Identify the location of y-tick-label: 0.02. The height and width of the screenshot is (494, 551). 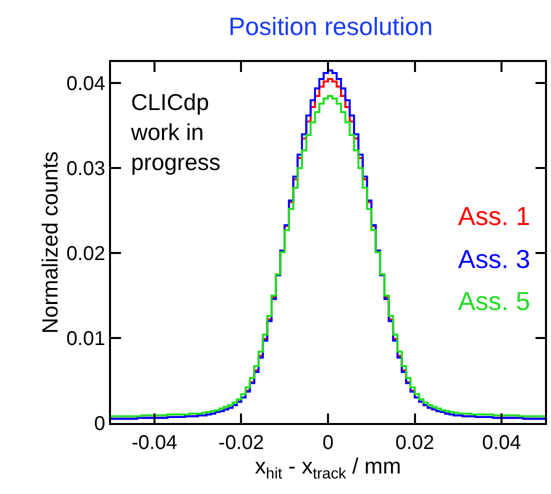
(86, 254).